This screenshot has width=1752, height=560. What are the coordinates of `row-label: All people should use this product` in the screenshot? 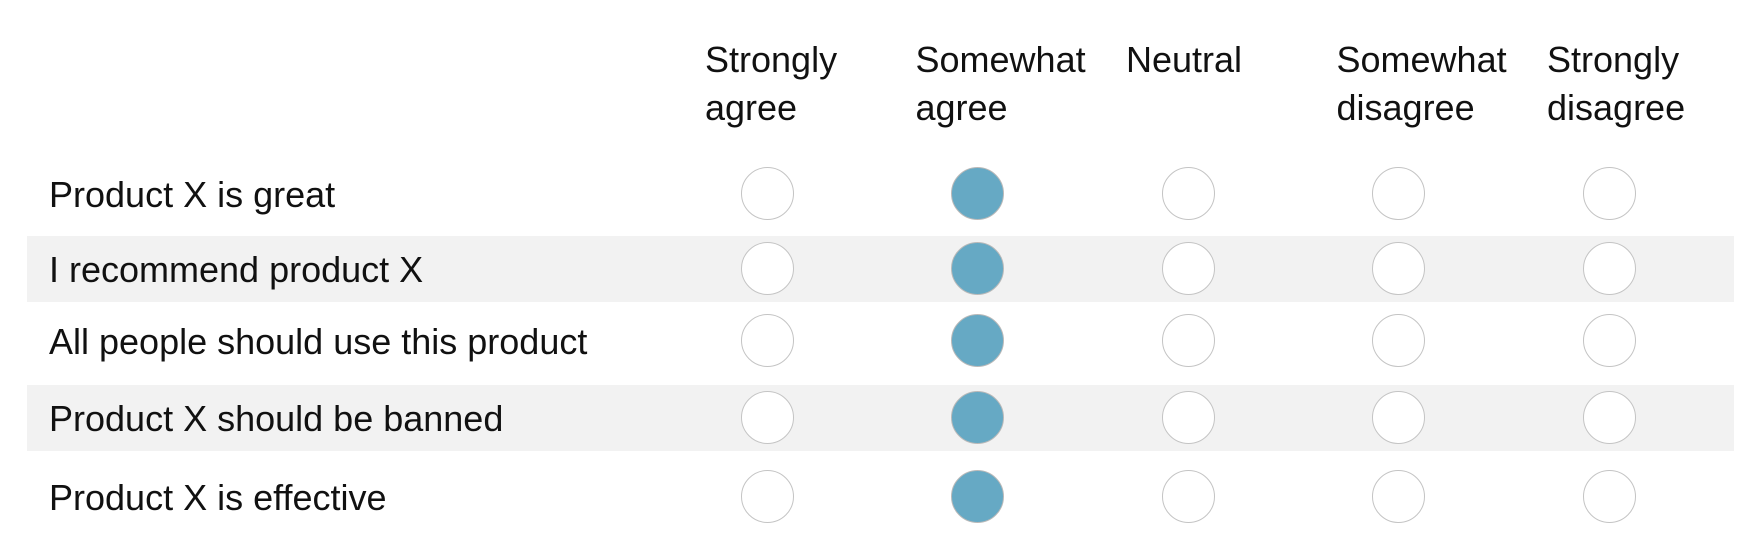 It's located at (318, 341).